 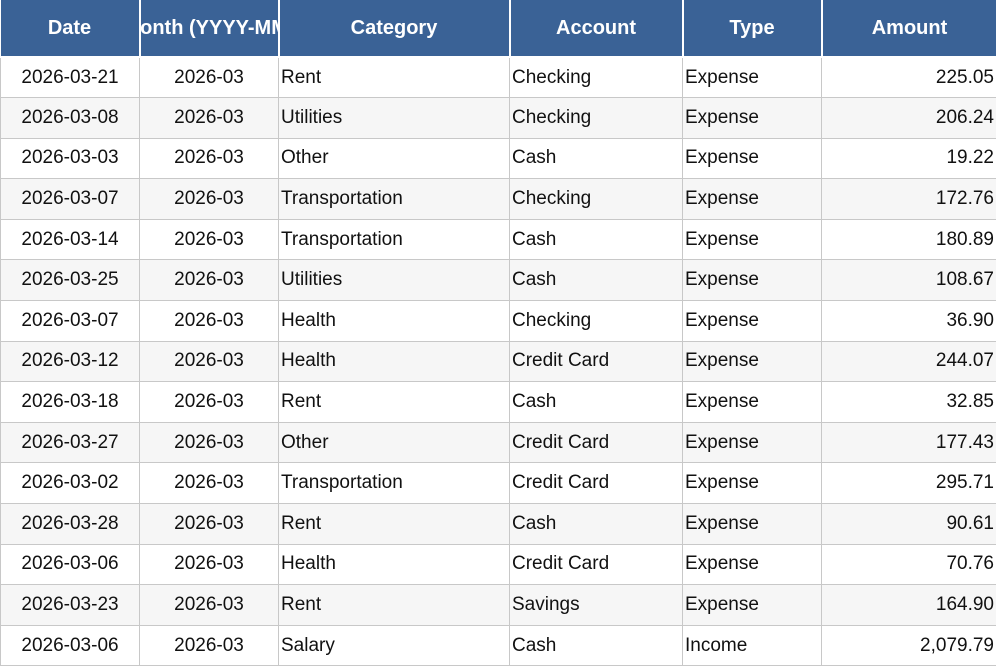 I want to click on table-cell: 164.90, so click(x=908, y=605).